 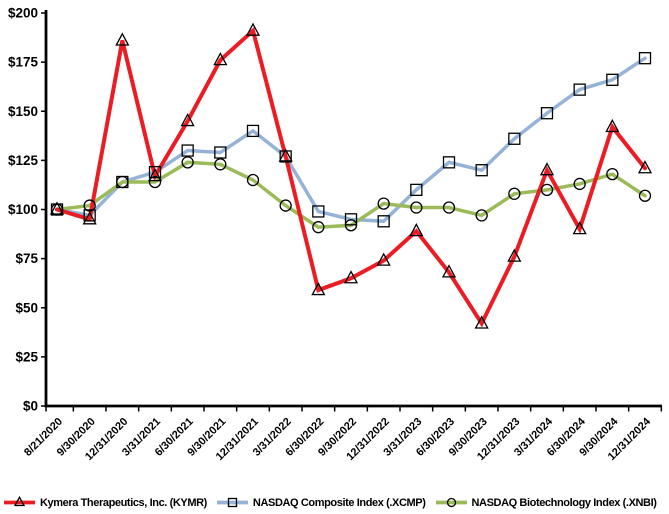 I want to click on legend-label-xnbi: NASDAQ Biotechnology Index (.XNBI), so click(x=564, y=502).